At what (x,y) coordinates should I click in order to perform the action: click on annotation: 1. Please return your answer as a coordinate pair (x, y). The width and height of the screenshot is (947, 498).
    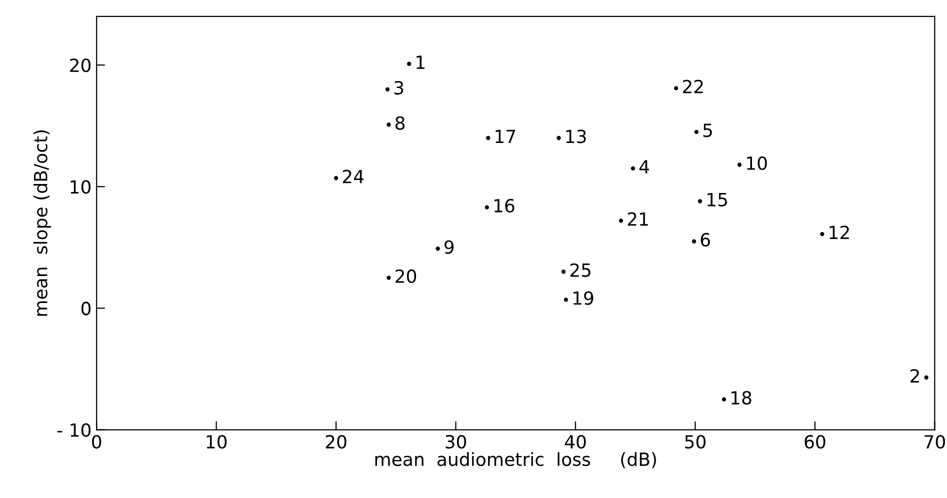
    Looking at the image, I should click on (420, 62).